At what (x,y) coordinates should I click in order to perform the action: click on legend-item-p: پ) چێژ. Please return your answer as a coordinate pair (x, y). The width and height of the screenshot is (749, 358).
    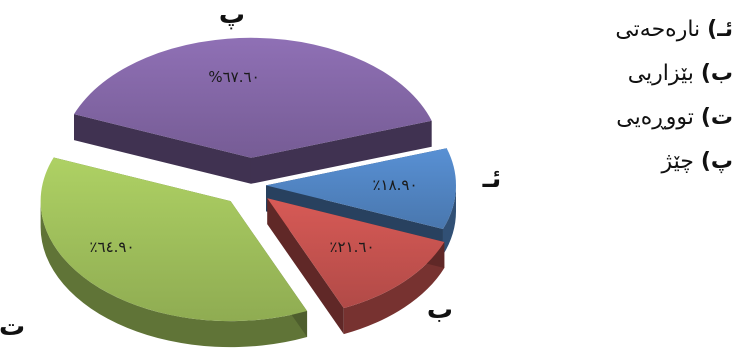
    Looking at the image, I should click on (653, 162).